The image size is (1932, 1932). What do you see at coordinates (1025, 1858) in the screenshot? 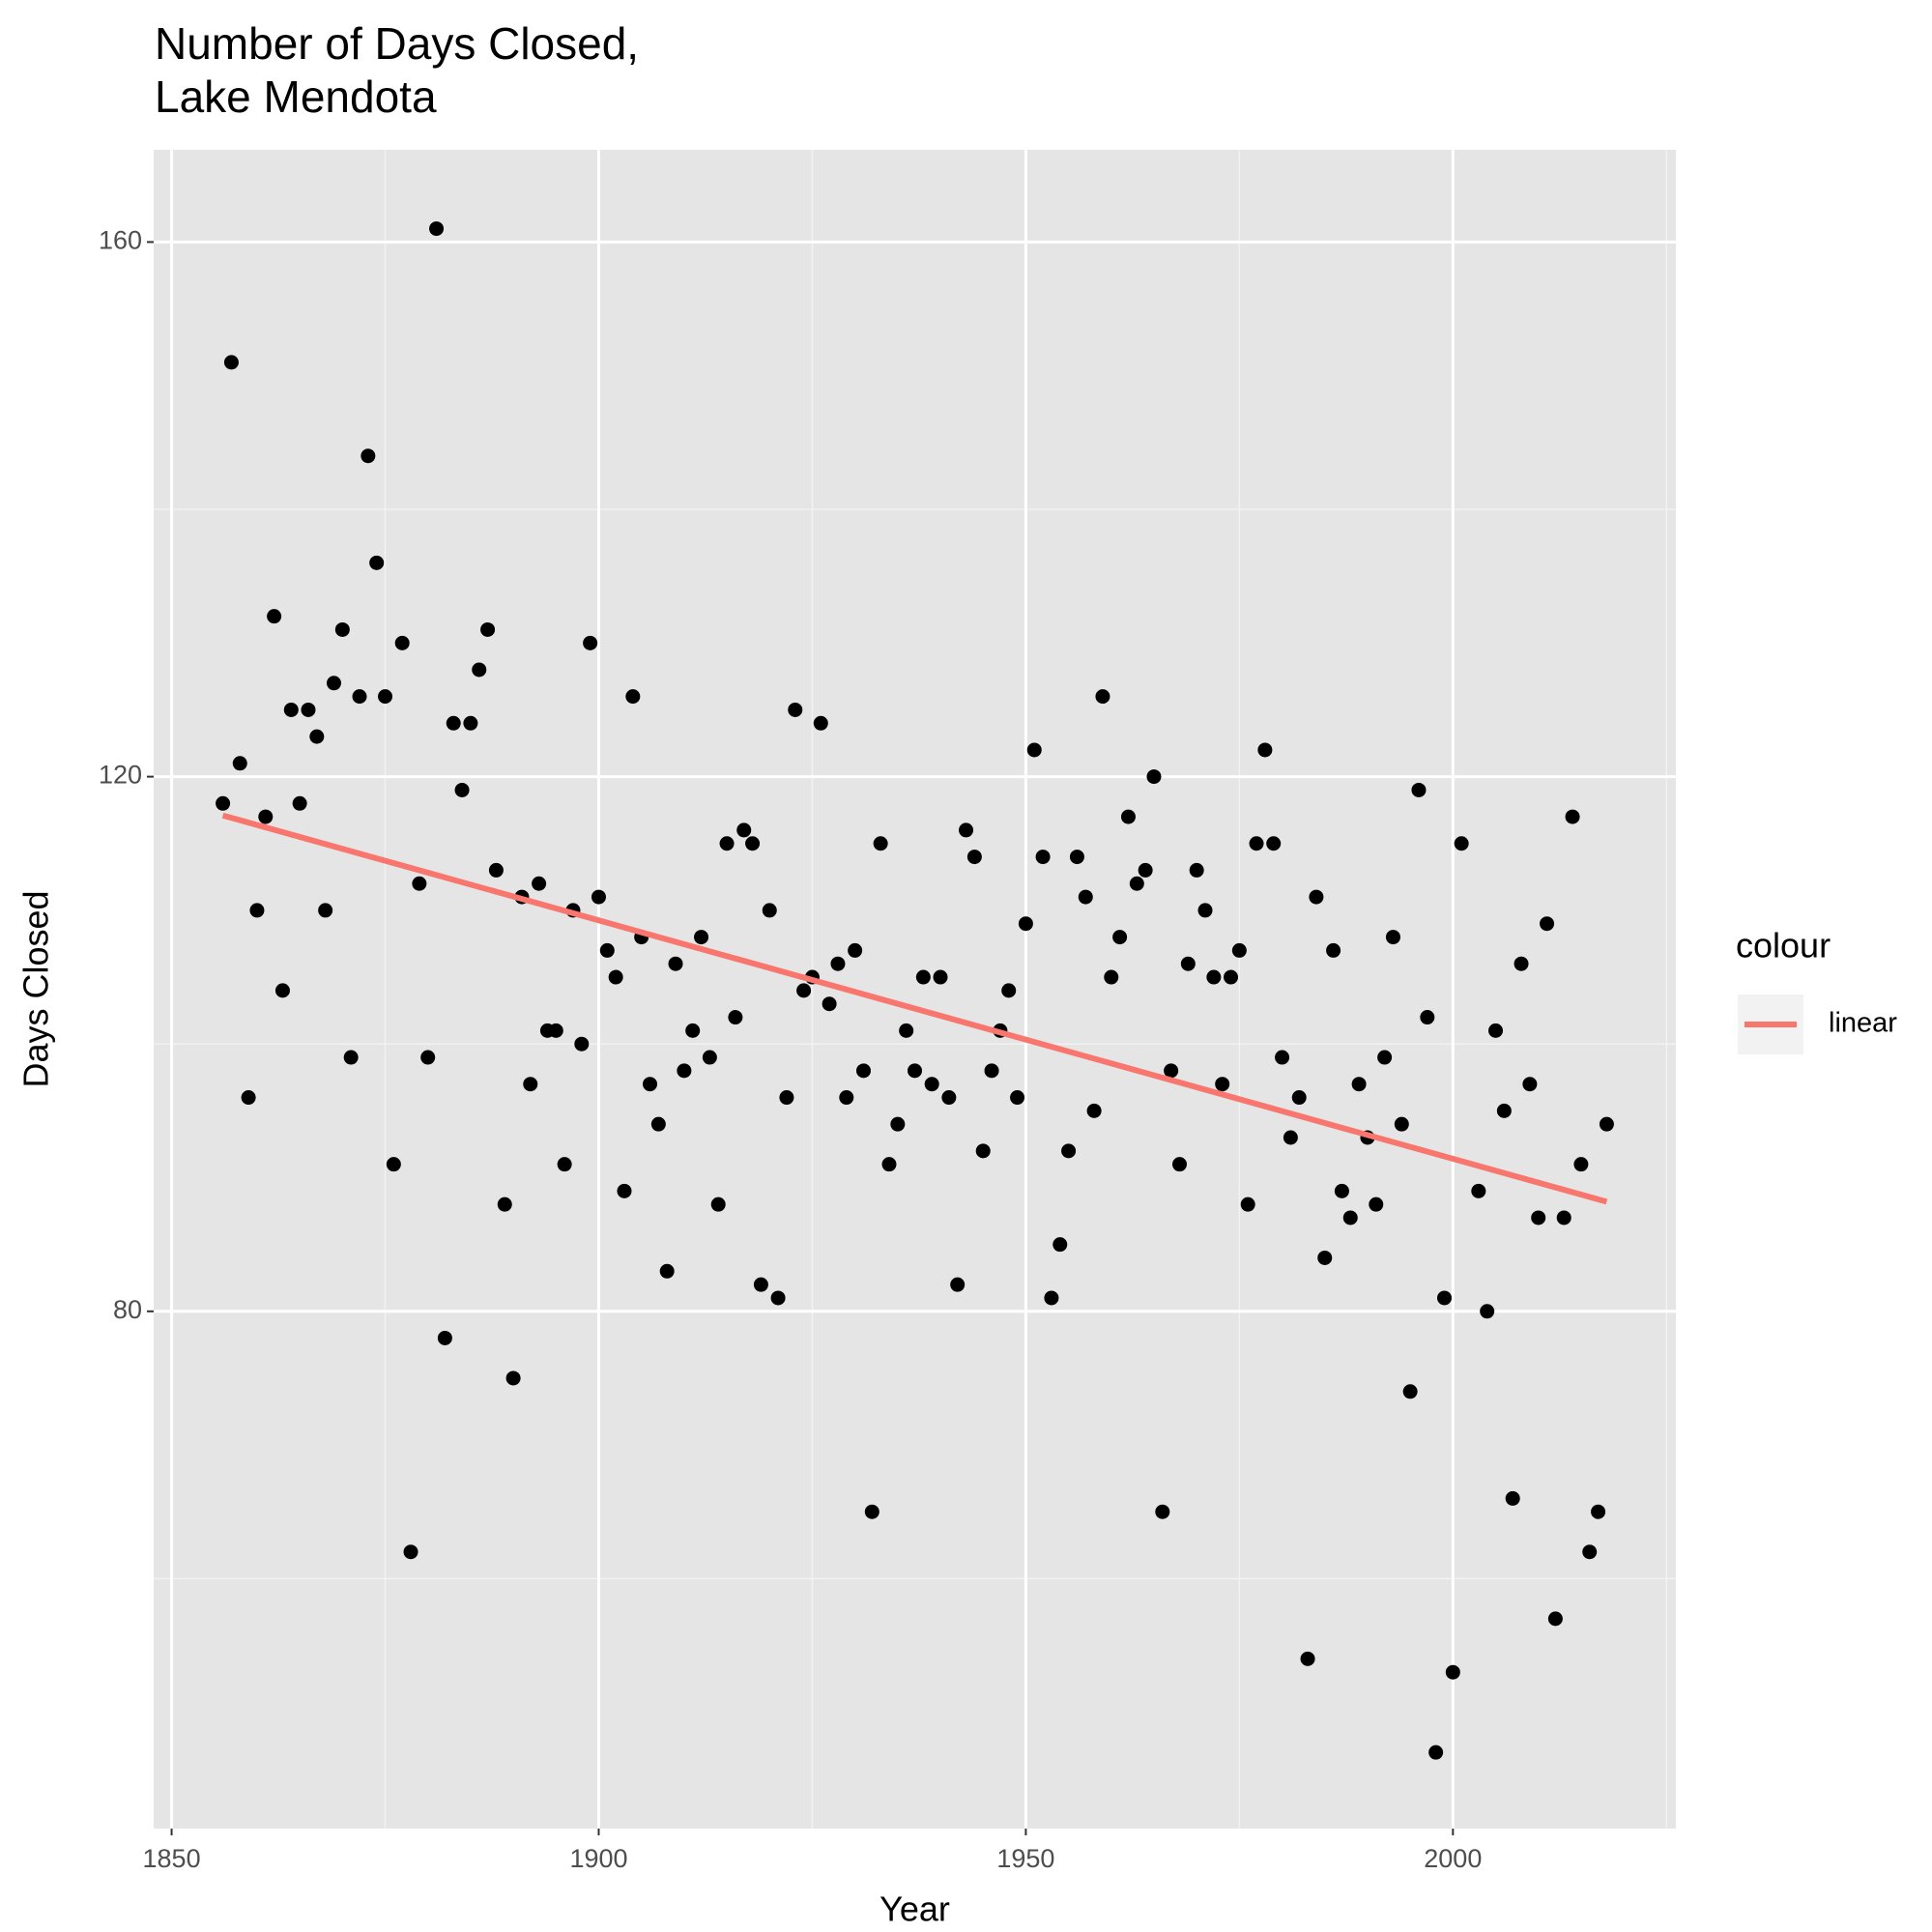
I see `x-tick-label: 1950` at bounding box center [1025, 1858].